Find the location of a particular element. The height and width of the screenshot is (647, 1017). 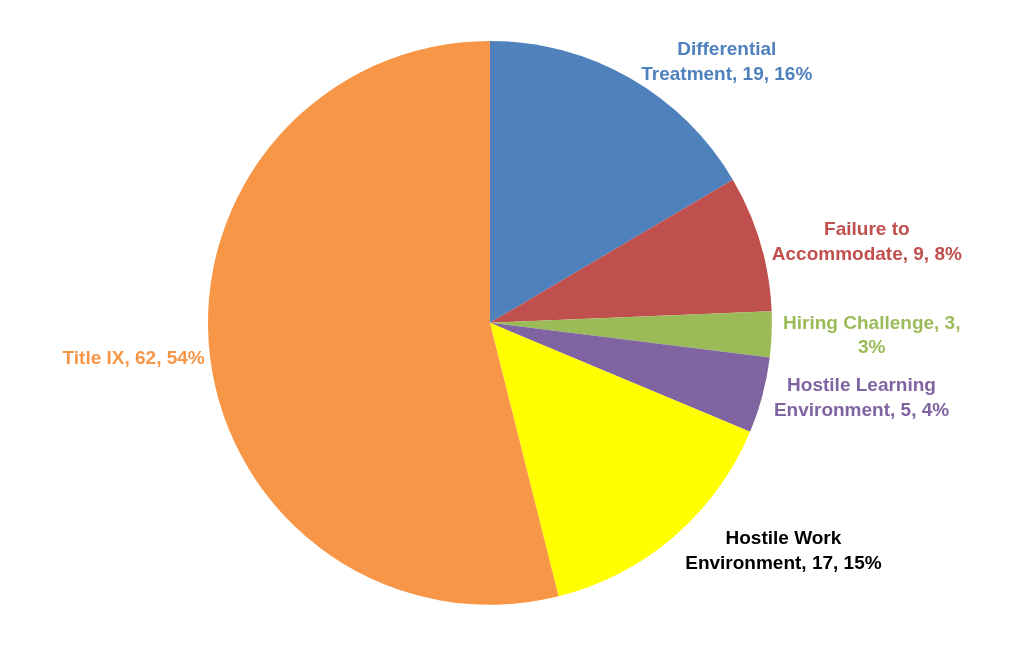

slice-label: Differential Treatment, 19, 16% is located at coordinates (727, 60).